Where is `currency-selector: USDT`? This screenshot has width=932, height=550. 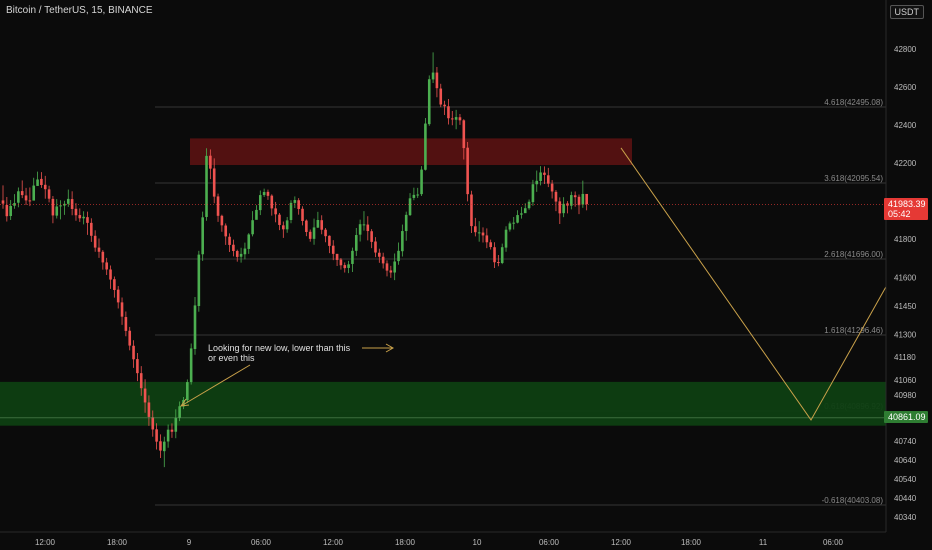 currency-selector: USDT is located at coordinates (906, 12).